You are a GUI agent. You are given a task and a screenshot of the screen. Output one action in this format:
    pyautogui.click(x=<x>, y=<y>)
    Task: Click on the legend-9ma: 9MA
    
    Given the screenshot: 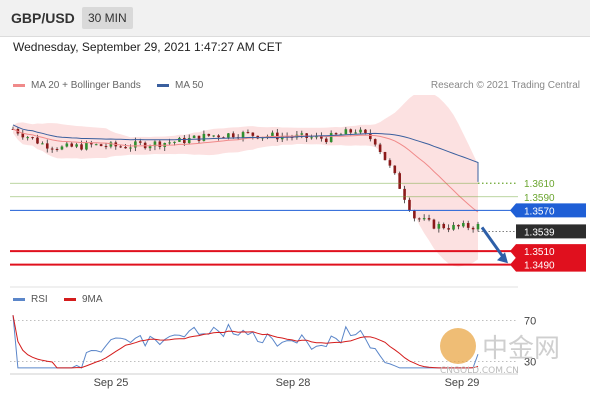 What is the action you would take?
    pyautogui.click(x=83, y=299)
    